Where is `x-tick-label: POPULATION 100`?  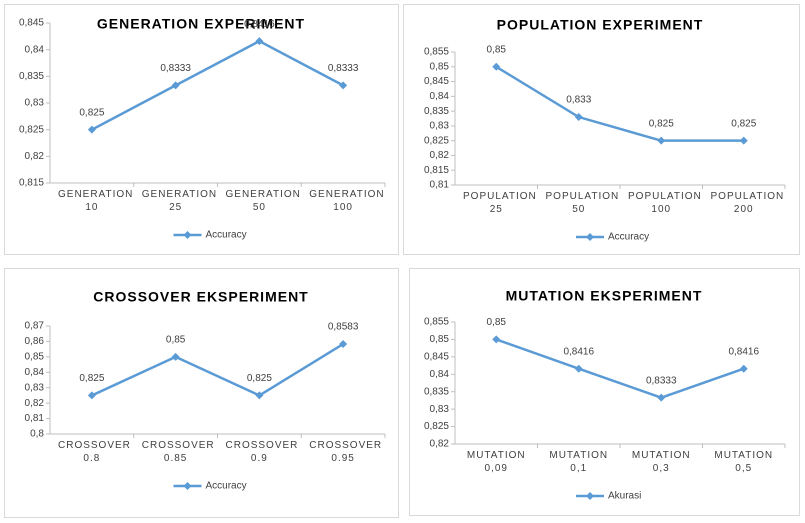 x-tick-label: POPULATION 100 is located at coordinates (665, 203).